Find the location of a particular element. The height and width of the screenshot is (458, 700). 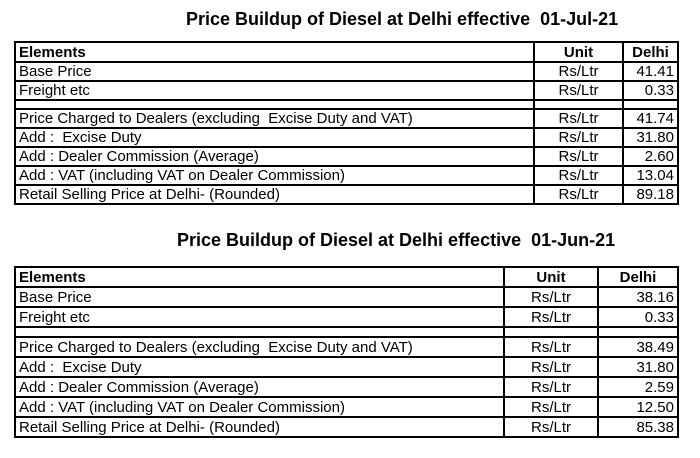

table-row: Base Price Rs/Ltr 38.16 is located at coordinates (346, 297).